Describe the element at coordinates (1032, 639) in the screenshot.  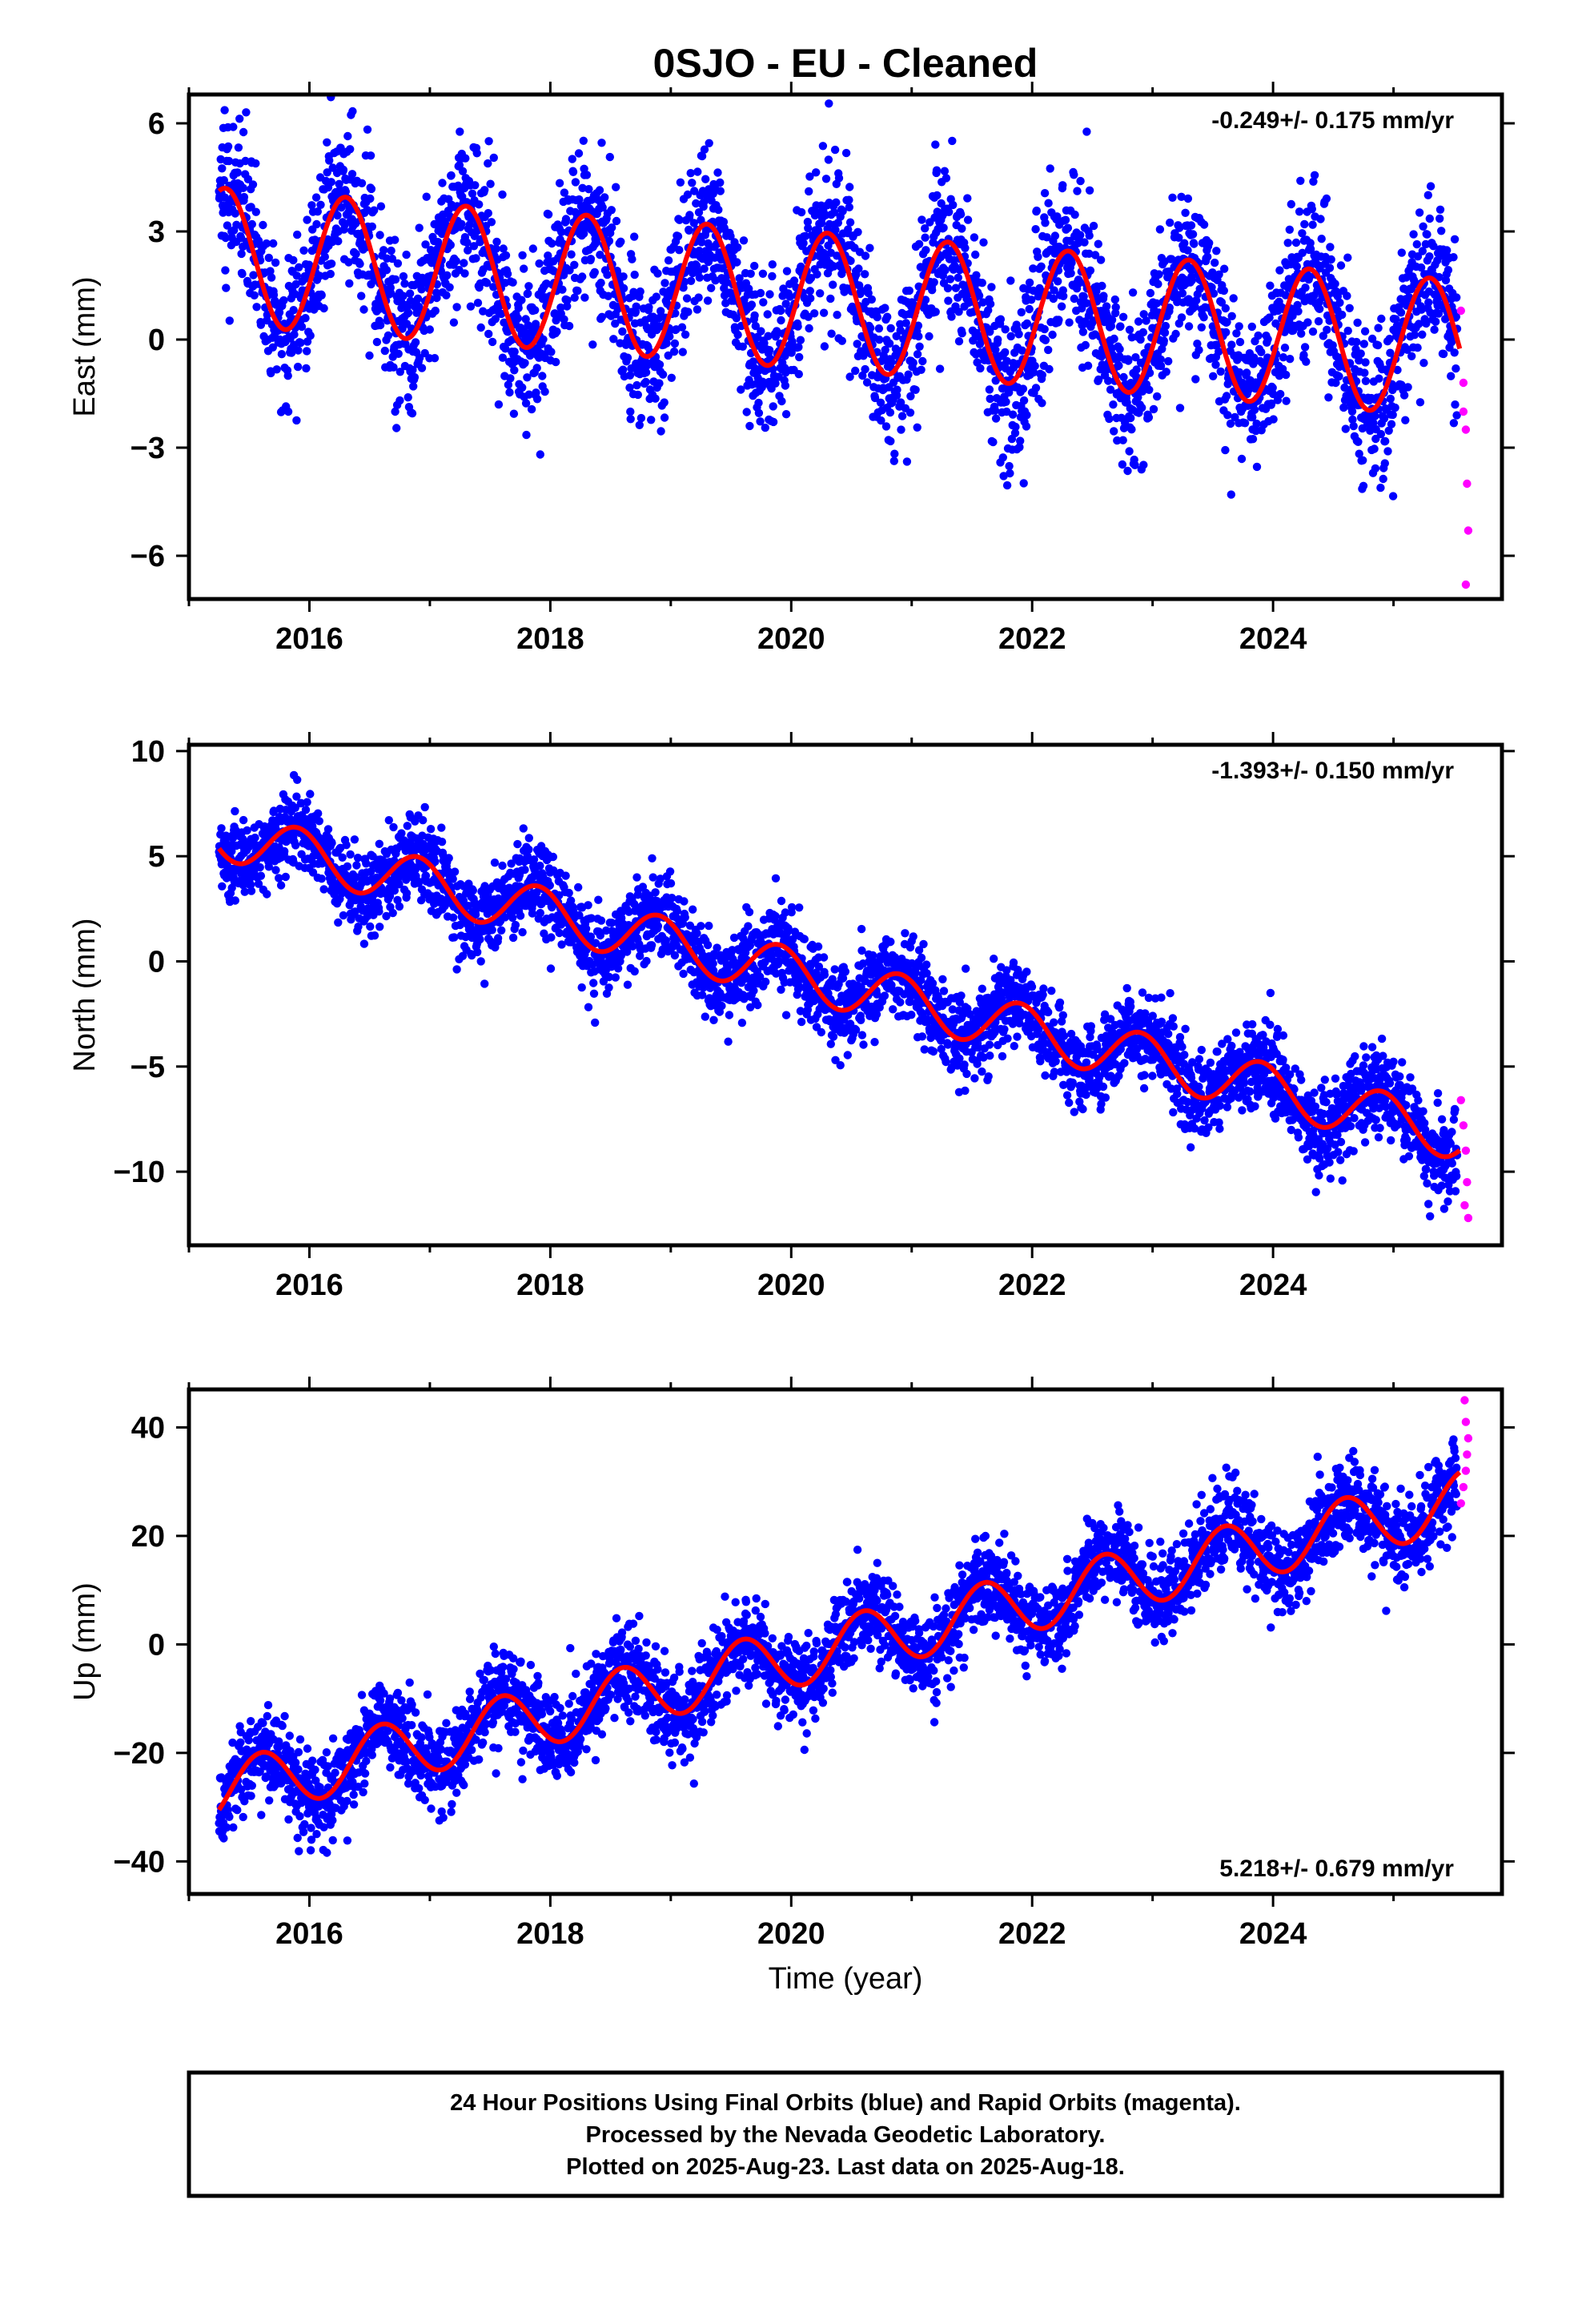
I see `x-tick-label: 2022` at that location.